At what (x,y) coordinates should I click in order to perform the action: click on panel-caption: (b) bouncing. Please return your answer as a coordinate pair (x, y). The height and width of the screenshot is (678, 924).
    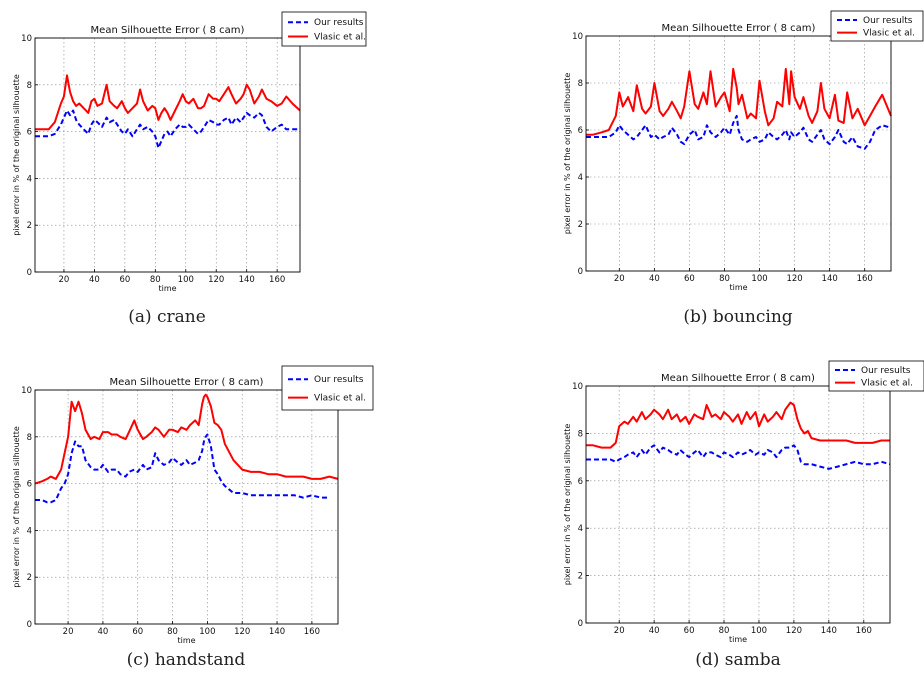
    Looking at the image, I should click on (737, 317).